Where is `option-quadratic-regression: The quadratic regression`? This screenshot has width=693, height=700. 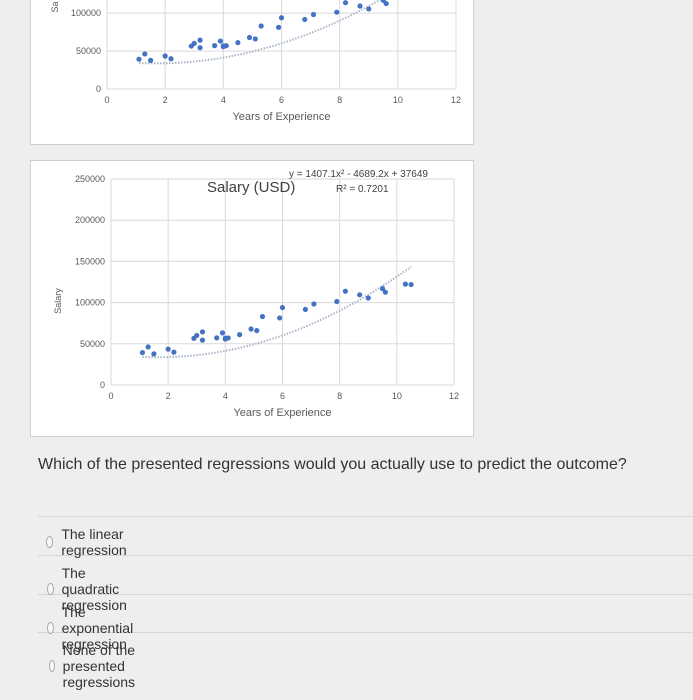
option-quadratic-regression: The quadratic regression is located at coordinates (89, 589).